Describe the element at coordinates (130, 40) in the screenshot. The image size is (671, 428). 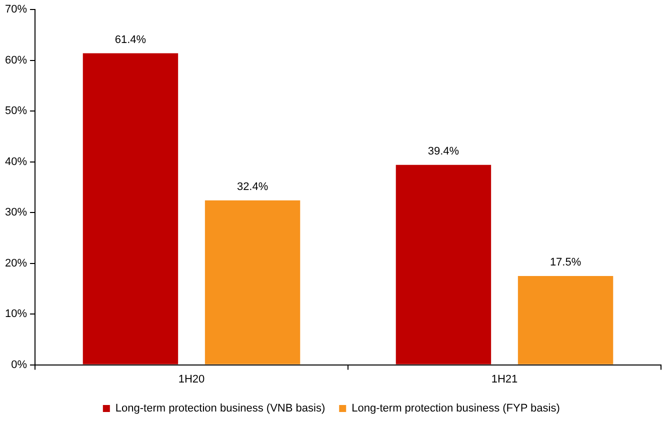
I see `data-label: 61.4%` at that location.